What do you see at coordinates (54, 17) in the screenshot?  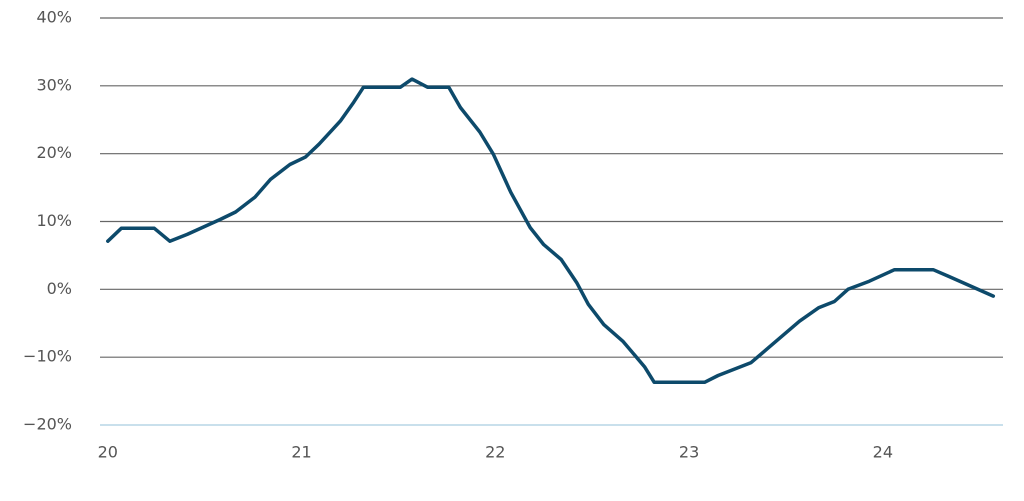 I see `y-tick-label: 40%` at bounding box center [54, 17].